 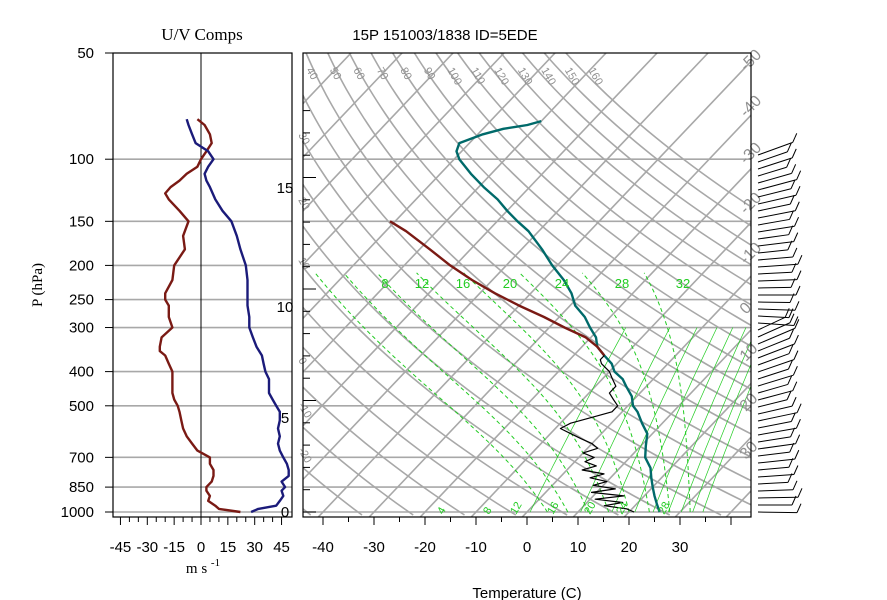 What do you see at coordinates (526, 592) in the screenshot?
I see `temperature-x-axis-label: Temperature (C)` at bounding box center [526, 592].